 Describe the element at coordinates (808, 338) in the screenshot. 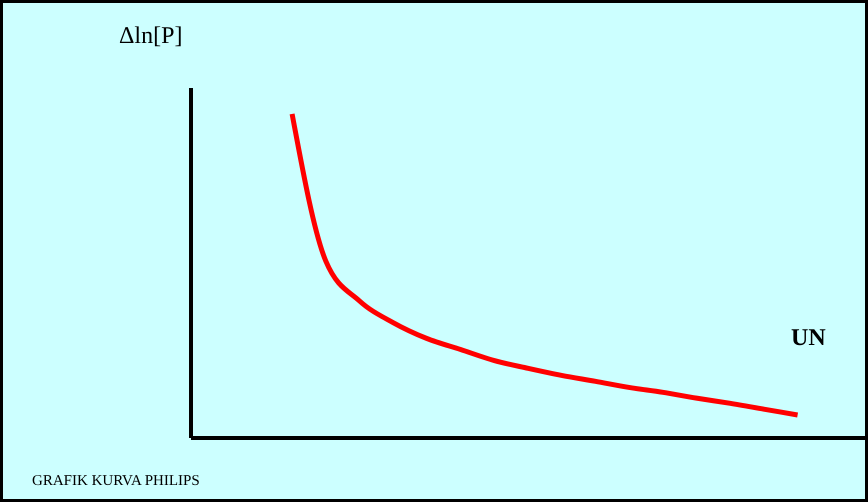

I see `x-axis-title: UN` at that location.